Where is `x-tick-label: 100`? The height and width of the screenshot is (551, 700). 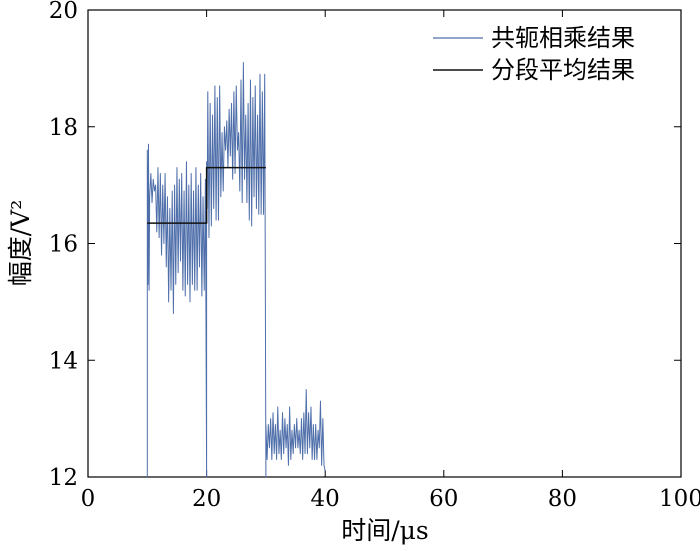
x-tick-label: 100 is located at coordinates (679, 499).